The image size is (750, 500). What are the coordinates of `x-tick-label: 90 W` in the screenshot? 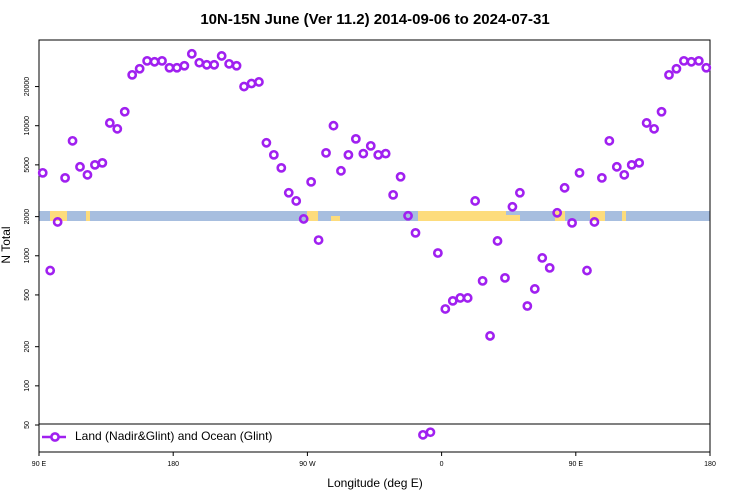 It's located at (307, 464).